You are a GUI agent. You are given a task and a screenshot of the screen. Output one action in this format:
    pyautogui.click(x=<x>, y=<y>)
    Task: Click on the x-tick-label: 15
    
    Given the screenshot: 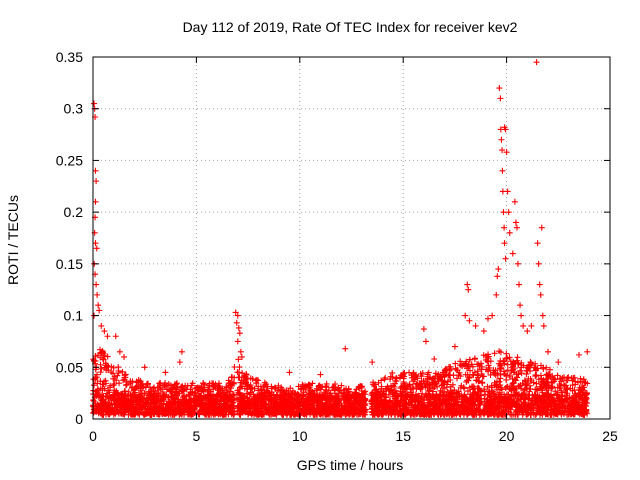 What is the action you would take?
    pyautogui.click(x=403, y=436)
    